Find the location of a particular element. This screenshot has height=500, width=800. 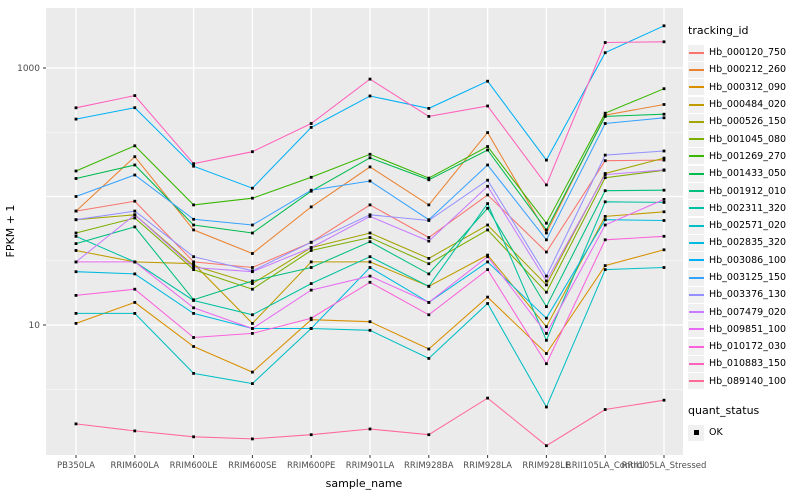

legend-item-label: Hb_010172_030 is located at coordinates (748, 347).